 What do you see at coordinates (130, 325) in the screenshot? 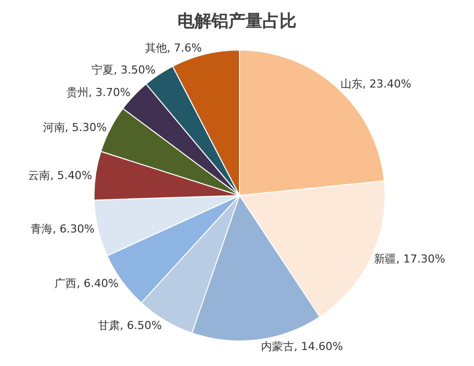
I see `slice-label: 甘肃, 6.50%` at bounding box center [130, 325].